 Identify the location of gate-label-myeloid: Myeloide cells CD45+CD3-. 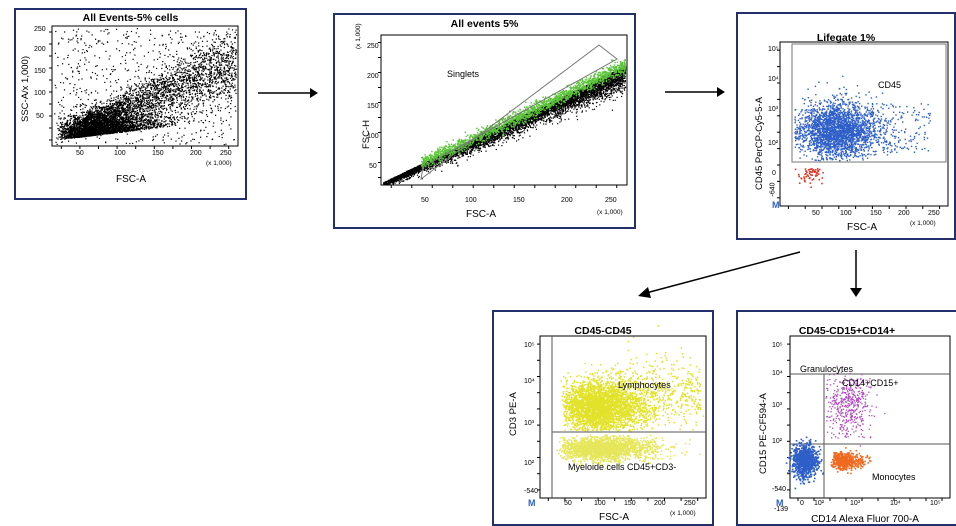
(622, 467).